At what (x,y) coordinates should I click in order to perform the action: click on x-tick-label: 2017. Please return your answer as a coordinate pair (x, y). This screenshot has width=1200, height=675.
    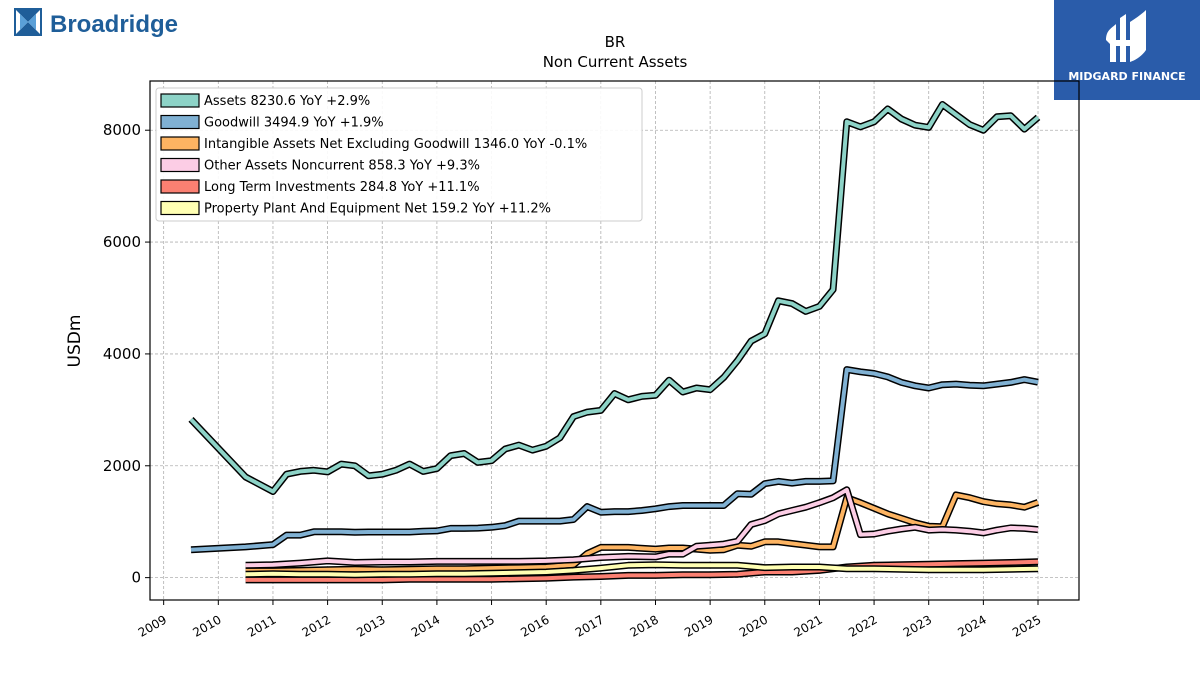
    Looking at the image, I should click on (589, 625).